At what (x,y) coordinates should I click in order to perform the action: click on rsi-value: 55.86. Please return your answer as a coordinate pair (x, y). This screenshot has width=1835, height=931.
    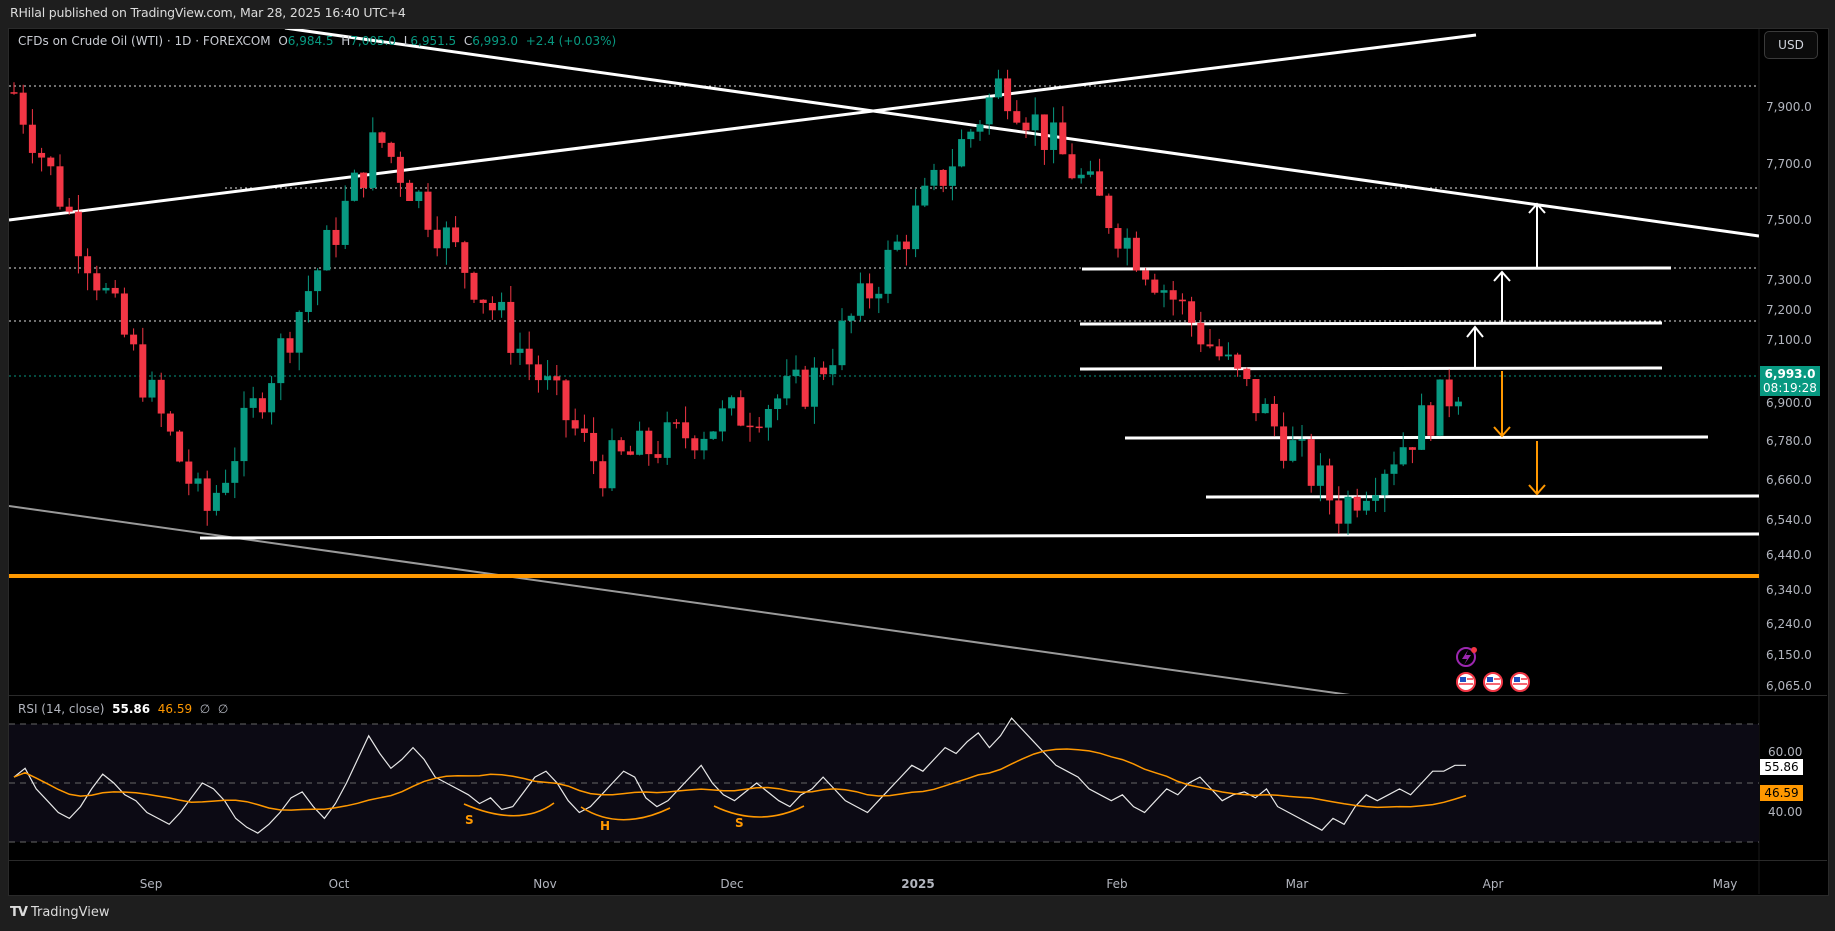
    Looking at the image, I should click on (131, 709).